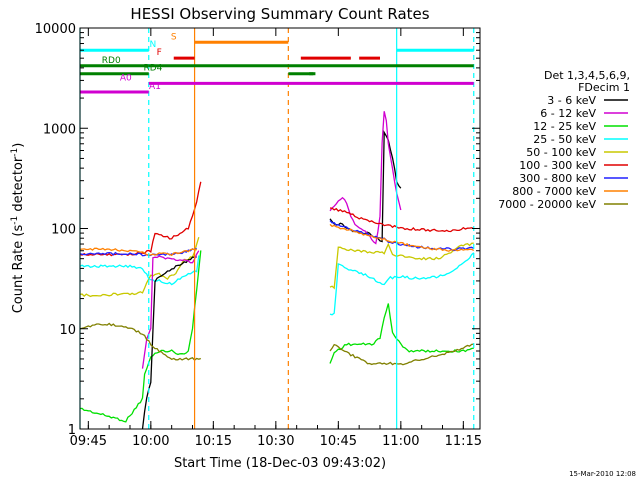 The height and width of the screenshot is (480, 640). Describe the element at coordinates (15, 220) in the screenshot. I see `y-axis-label-sup1: -1` at that location.